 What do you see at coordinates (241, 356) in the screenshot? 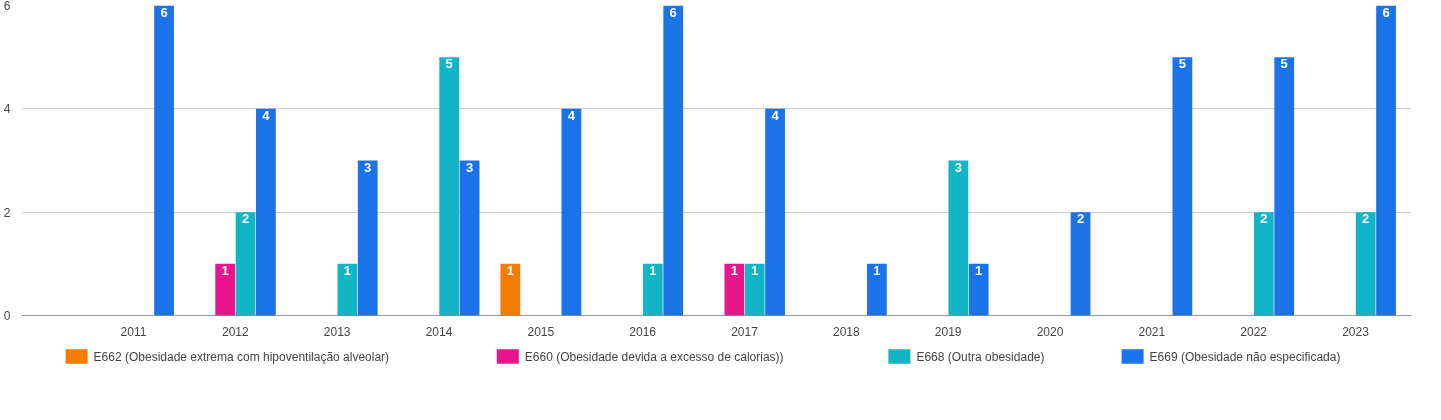
I see `legend-label: E662 (Obesidade extrema com hipoventilação alveolar)` at bounding box center [241, 356].